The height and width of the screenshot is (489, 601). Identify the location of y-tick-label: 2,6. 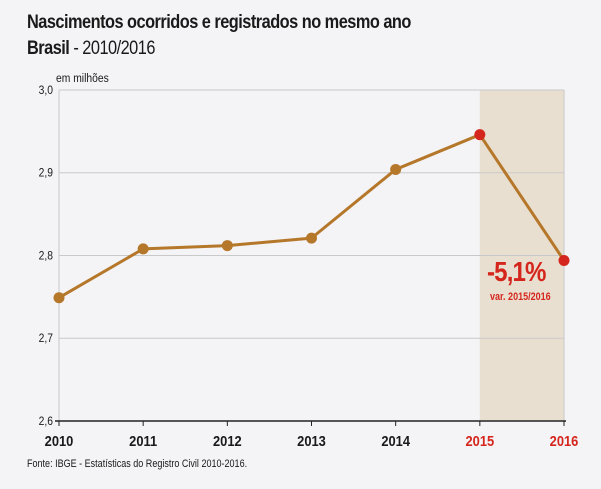
(46, 421).